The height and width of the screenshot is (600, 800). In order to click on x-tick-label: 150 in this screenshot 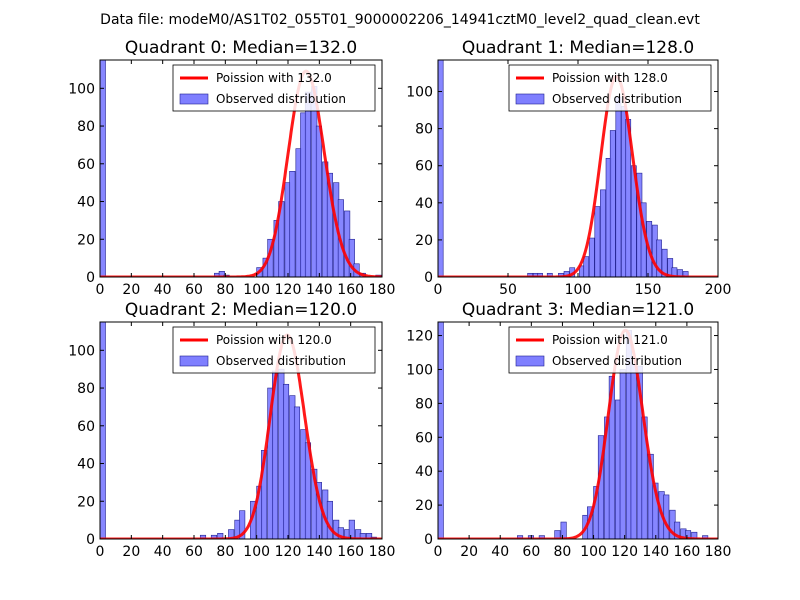, I will do `click(648, 290)`.